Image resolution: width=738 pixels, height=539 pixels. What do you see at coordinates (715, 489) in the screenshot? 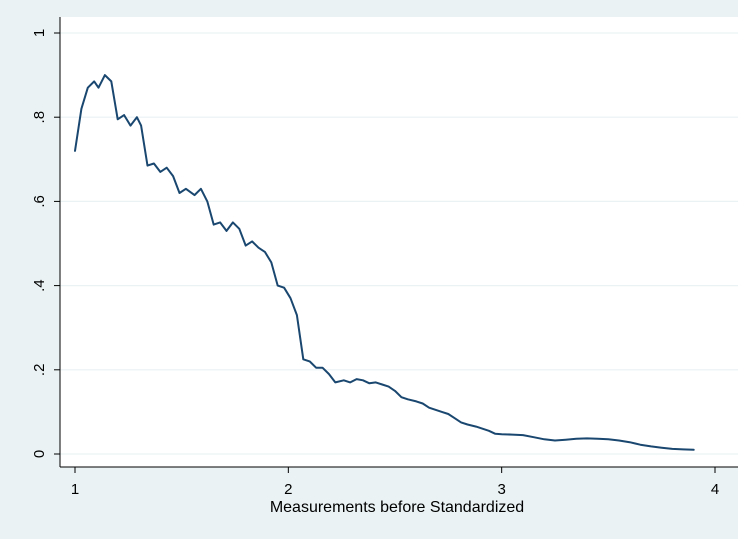
I see `x-tick-label: 4` at bounding box center [715, 489].